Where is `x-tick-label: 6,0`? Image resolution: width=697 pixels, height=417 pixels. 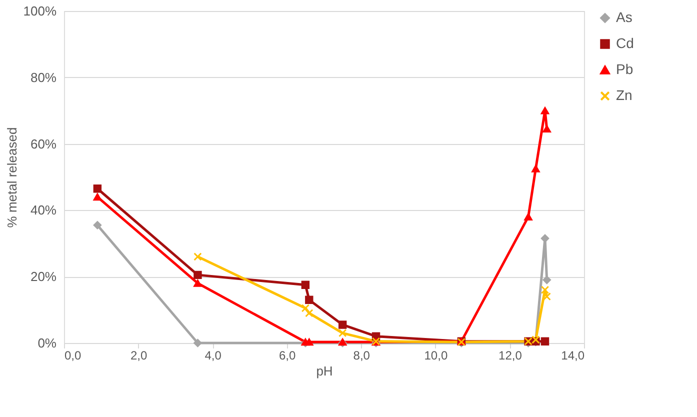 x-tick-label: 6,0 is located at coordinates (287, 355).